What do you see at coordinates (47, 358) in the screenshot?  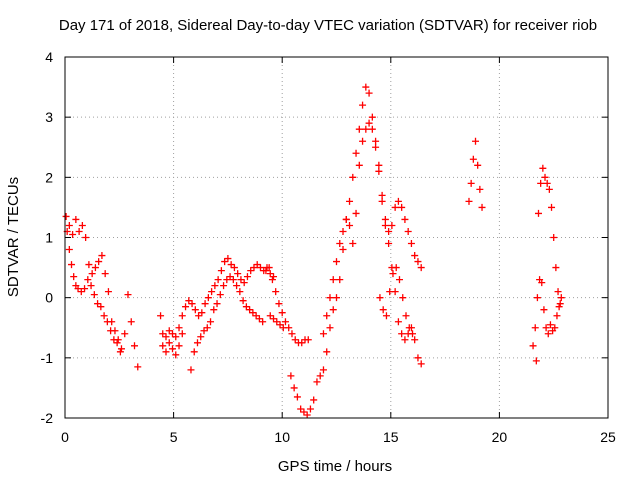 I see `y-tick-label: -1` at bounding box center [47, 358].